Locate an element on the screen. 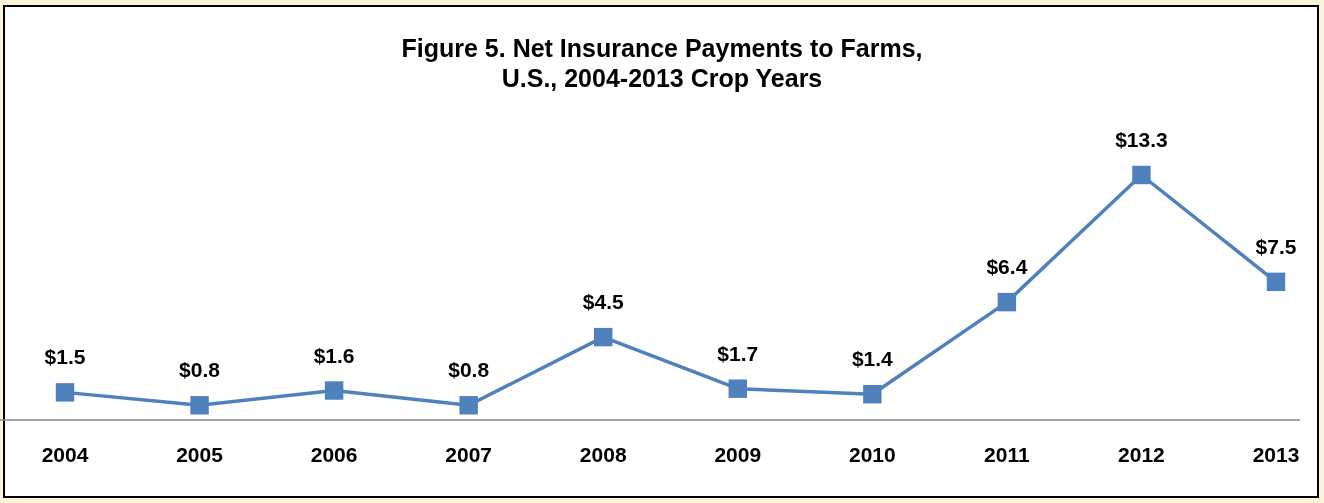 The height and width of the screenshot is (503, 1324). x-tick-label: 2010 is located at coordinates (872, 454).